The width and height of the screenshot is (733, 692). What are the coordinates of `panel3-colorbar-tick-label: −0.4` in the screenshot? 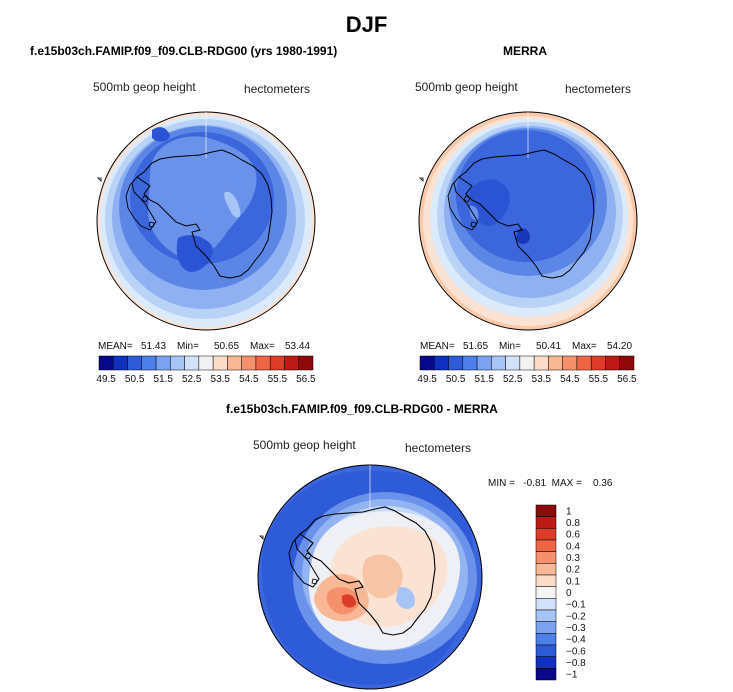 It's located at (576, 640).